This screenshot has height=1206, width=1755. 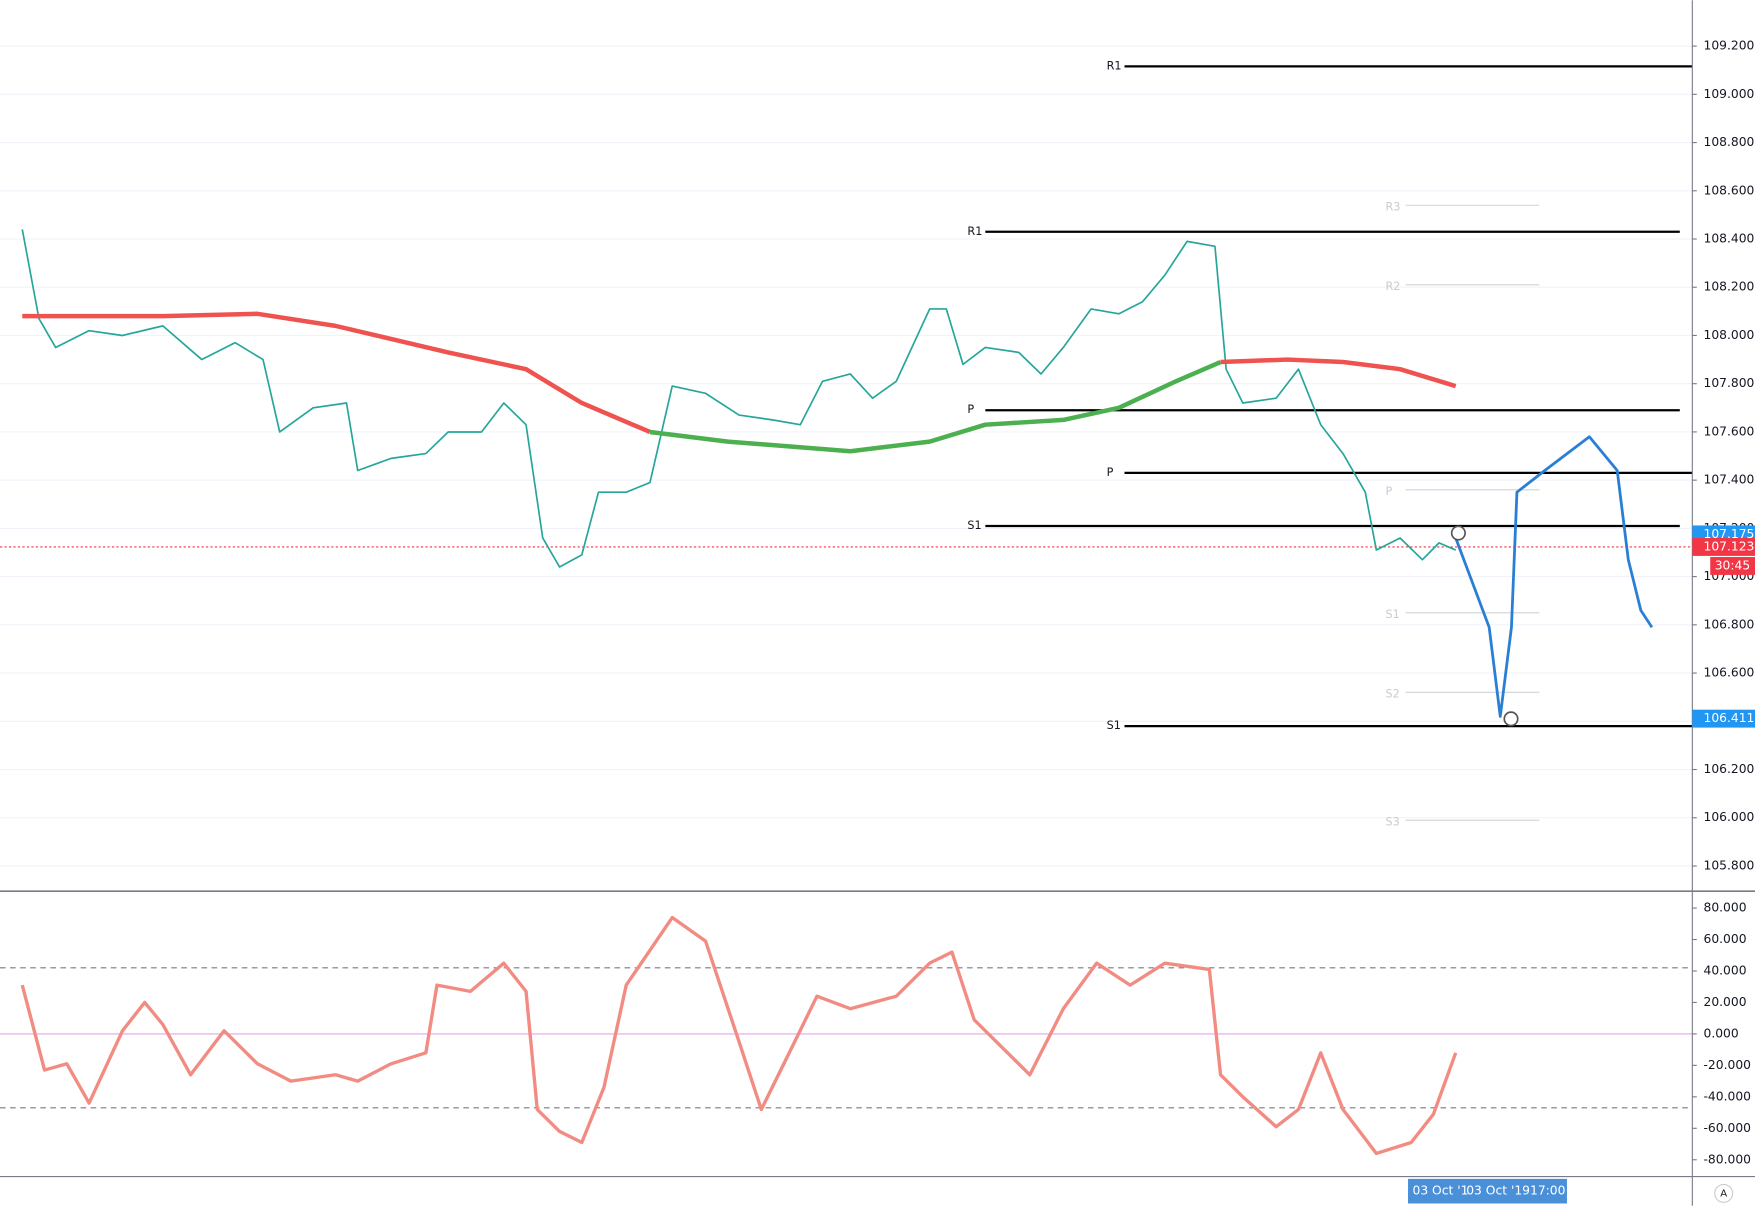 What do you see at coordinates (1729, 534) in the screenshot?
I see `price-tag-label: 107.175` at bounding box center [1729, 534].